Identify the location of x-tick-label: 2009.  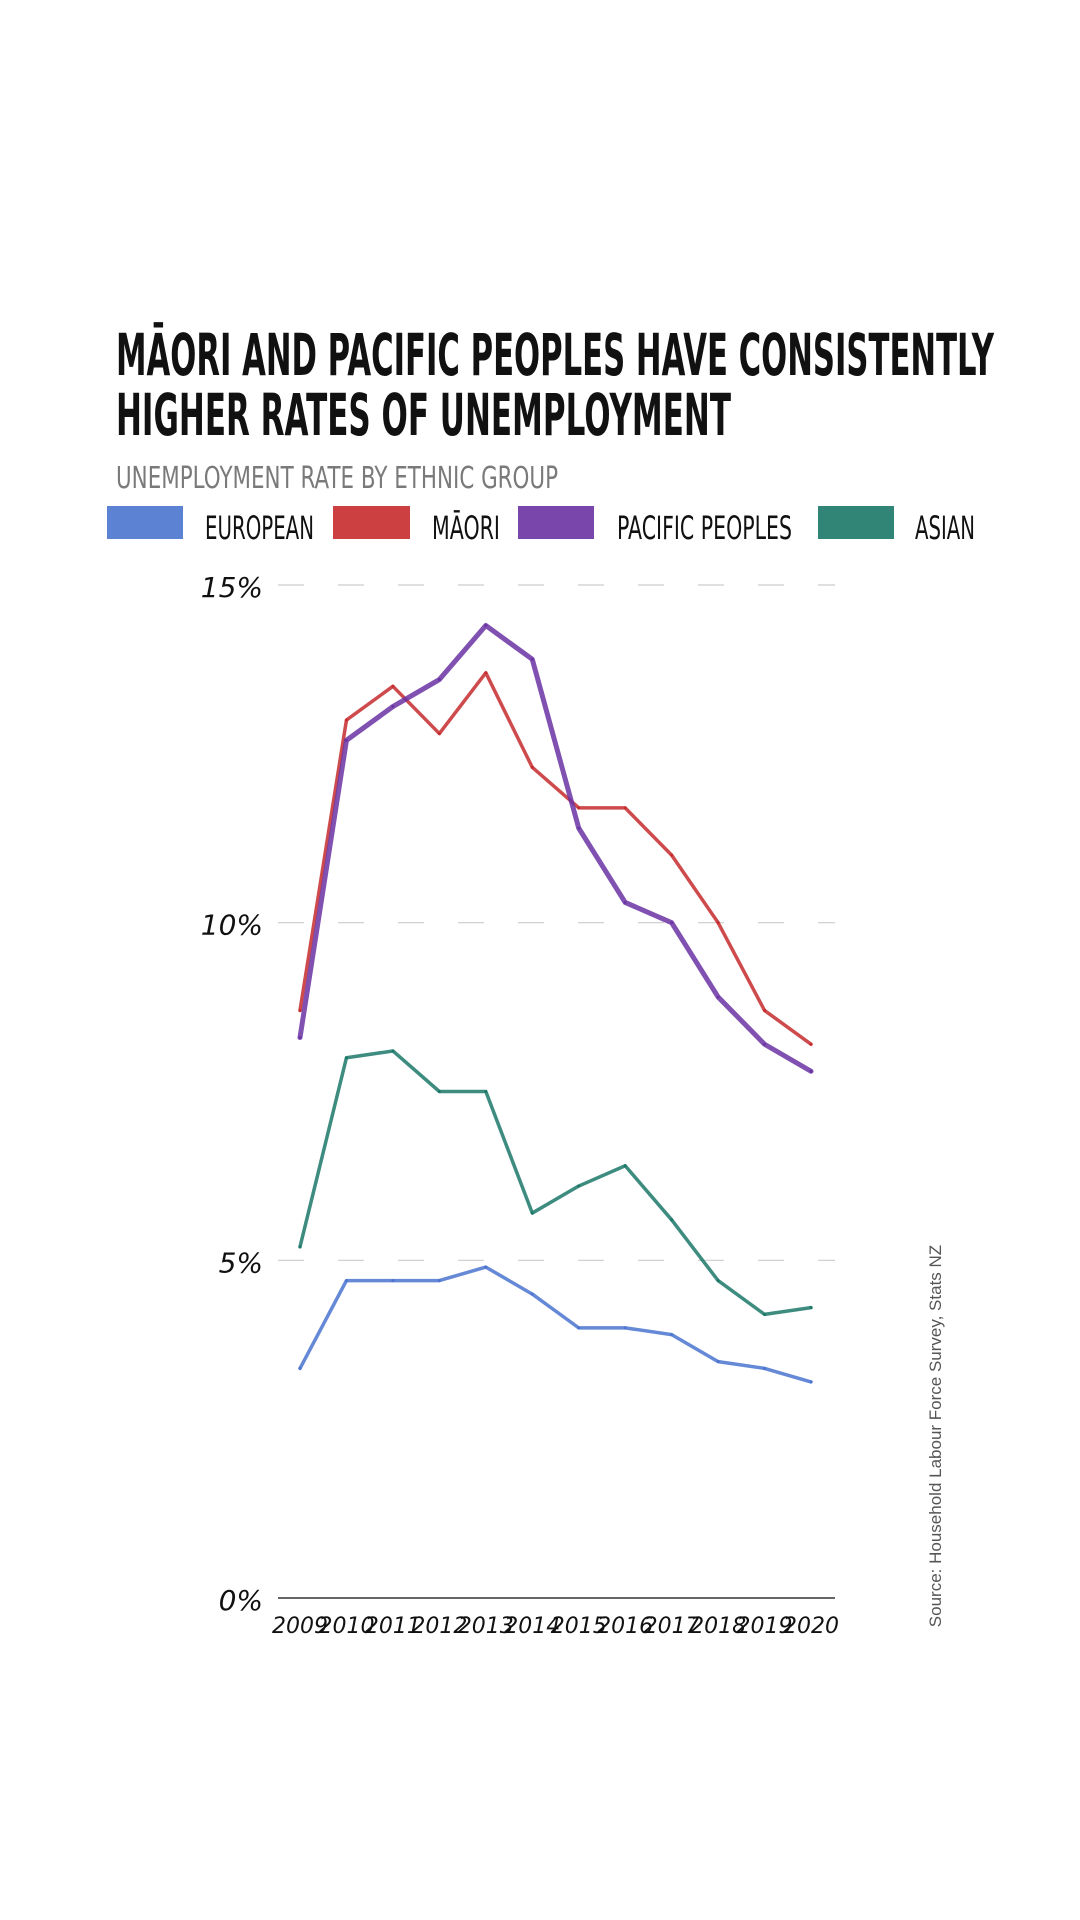
(300, 1626).